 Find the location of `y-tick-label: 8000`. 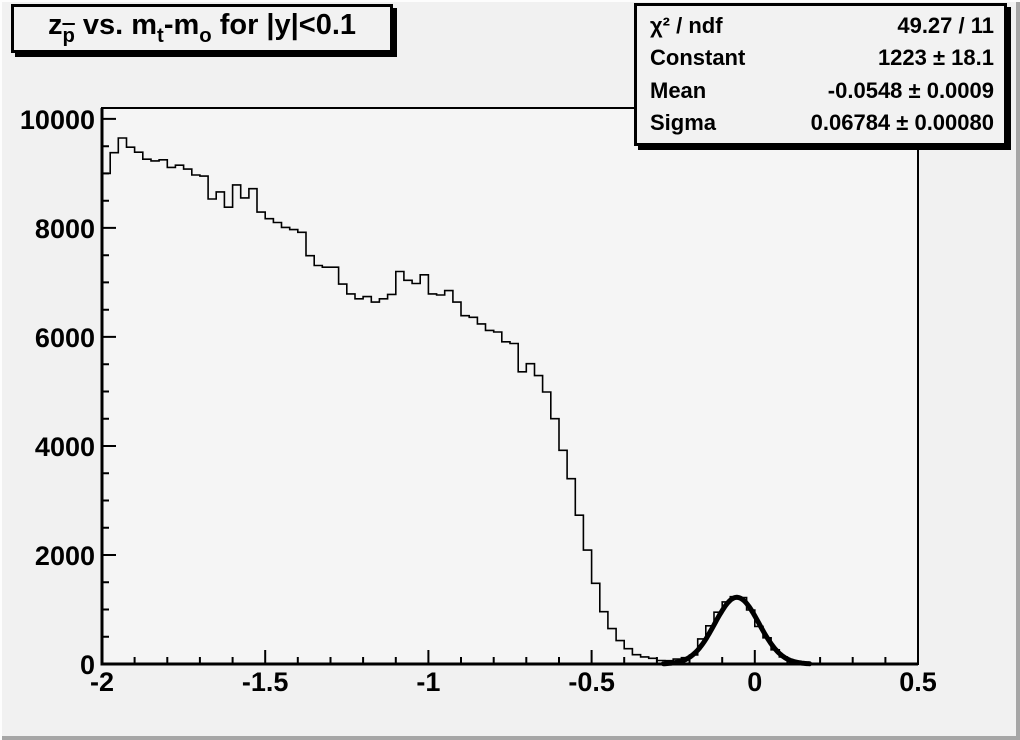

y-tick-label: 8000 is located at coordinates (64, 228).